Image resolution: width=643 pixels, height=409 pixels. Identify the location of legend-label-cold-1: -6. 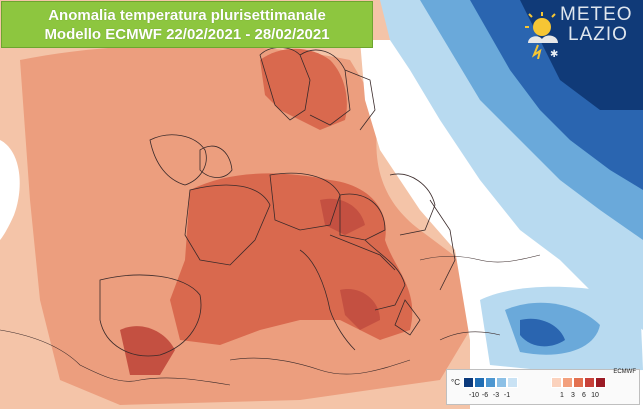
(485, 395).